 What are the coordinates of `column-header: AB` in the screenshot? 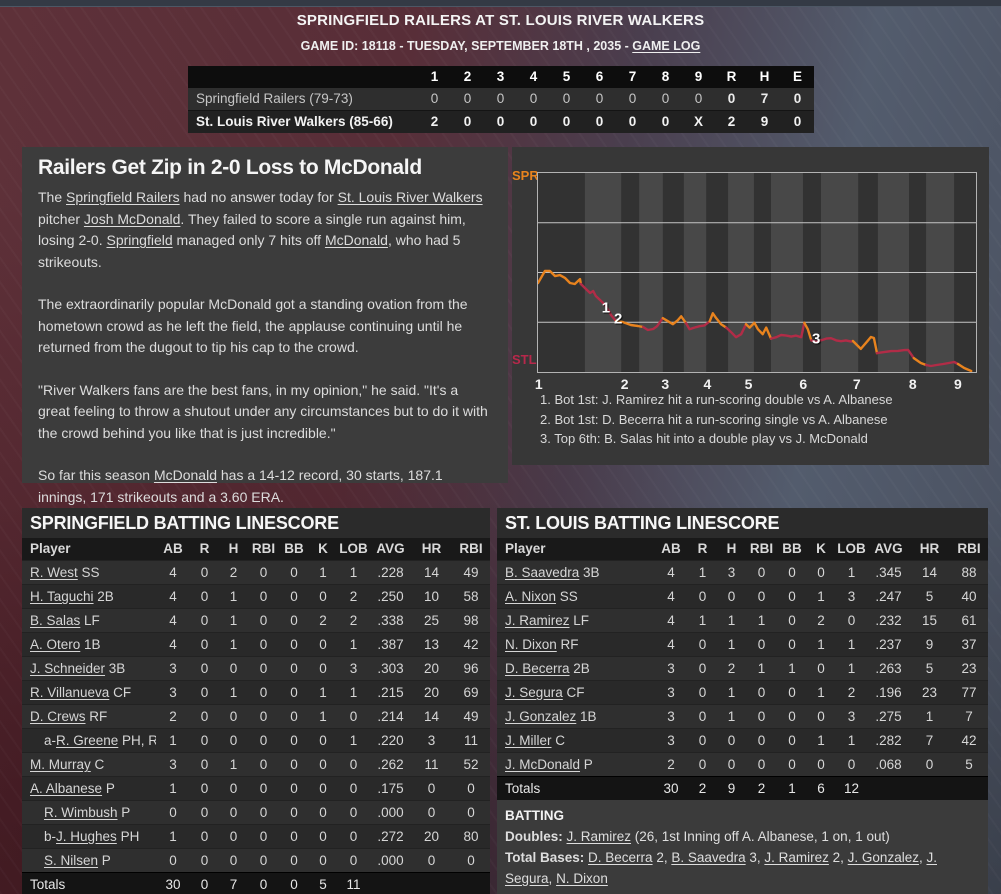 It's located at (671, 548).